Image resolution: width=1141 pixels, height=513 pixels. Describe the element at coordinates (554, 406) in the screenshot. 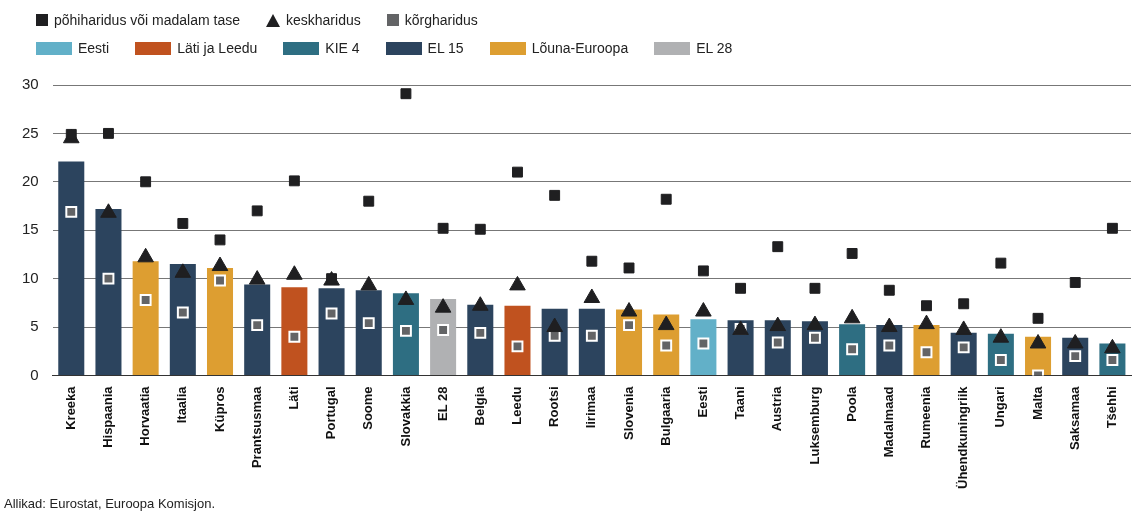

I see `x-tick-label: Rootsi` at that location.